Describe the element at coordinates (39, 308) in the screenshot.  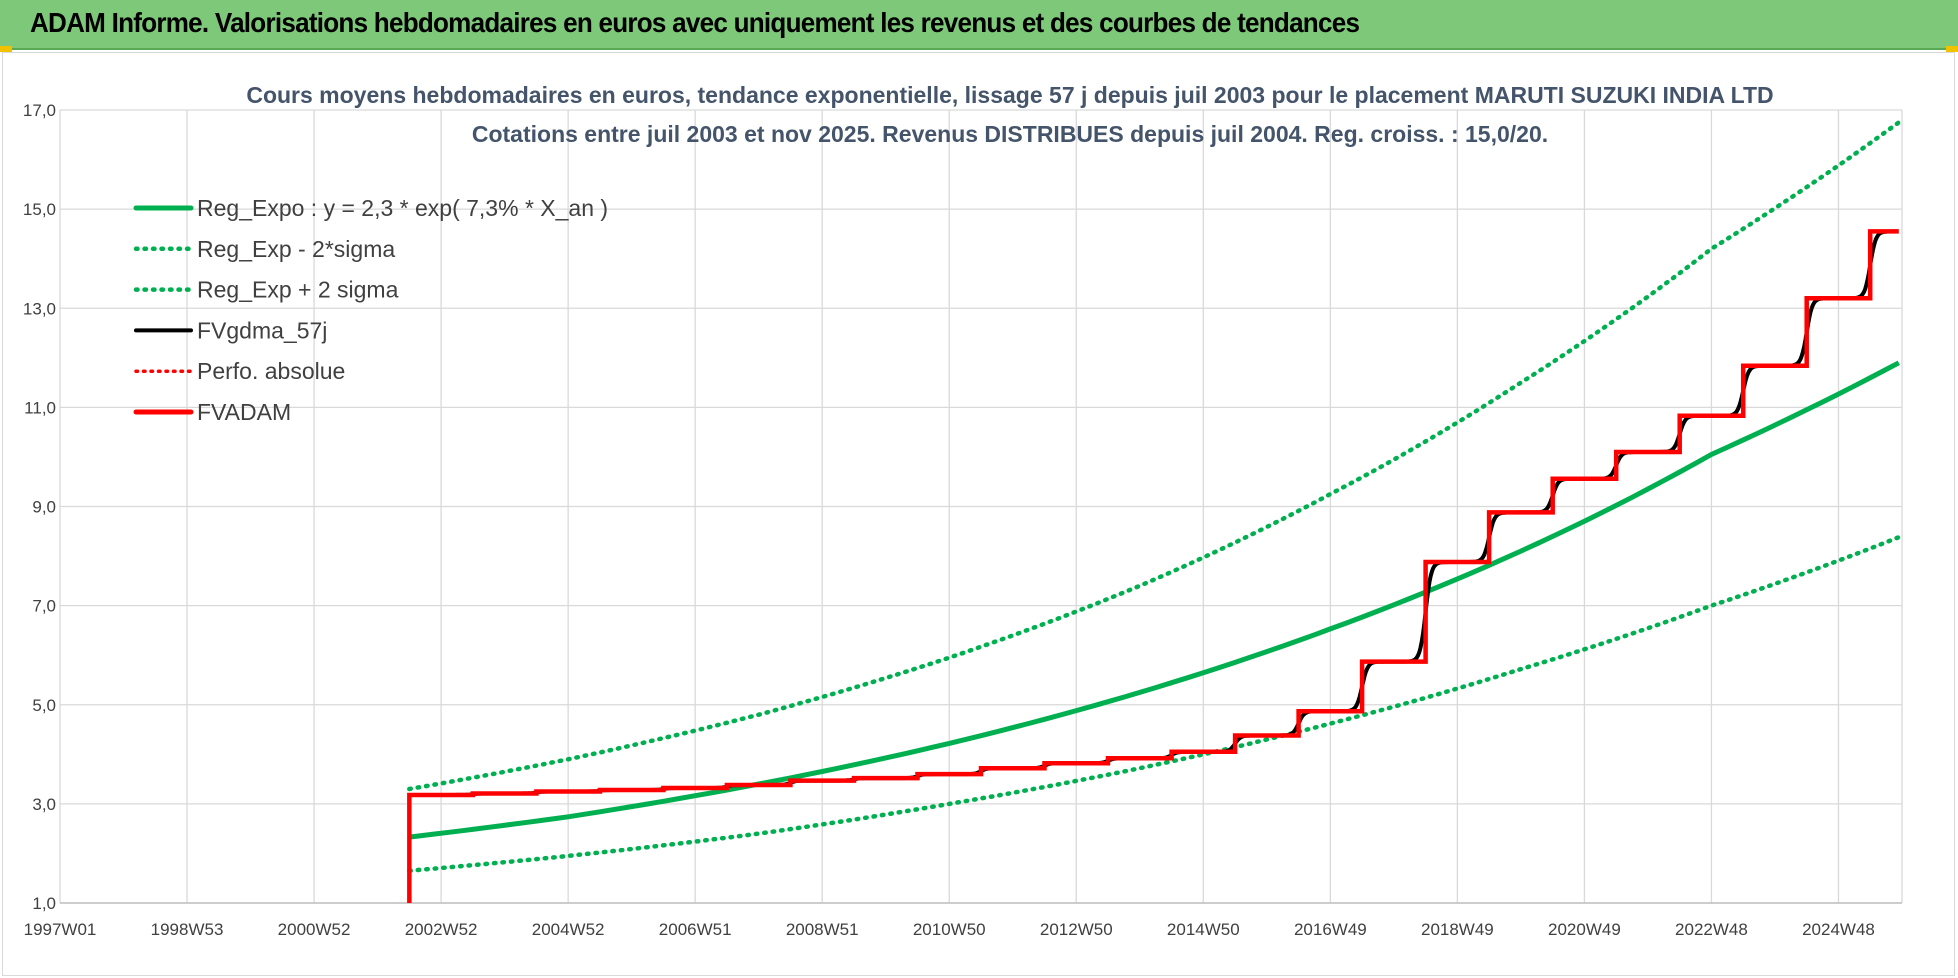
I see `y-tick-label: 13,0` at that location.